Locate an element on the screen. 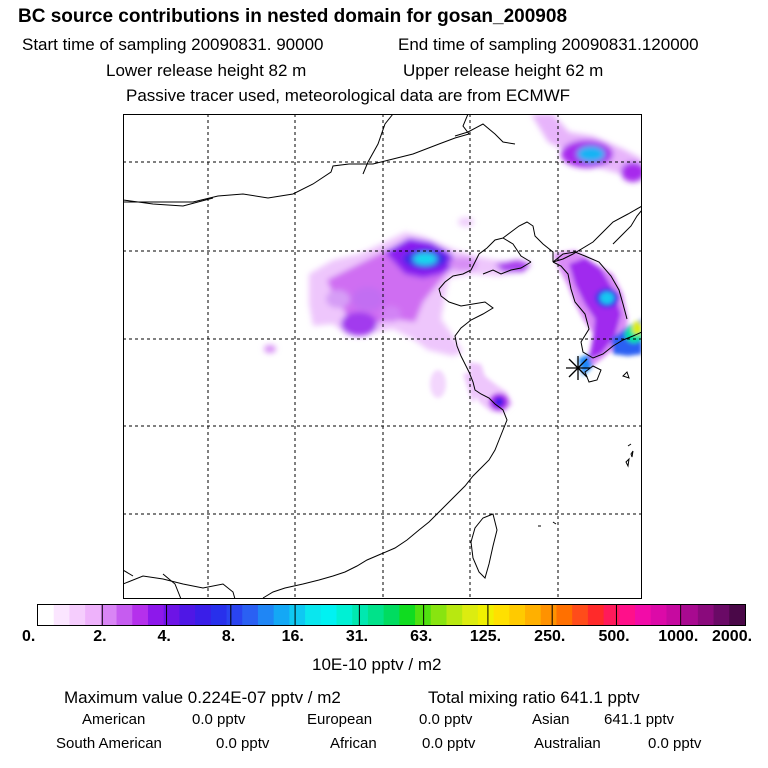 This screenshot has width=768, height=768. units-label: 10E-10 pptv / m2 is located at coordinates (377, 664).